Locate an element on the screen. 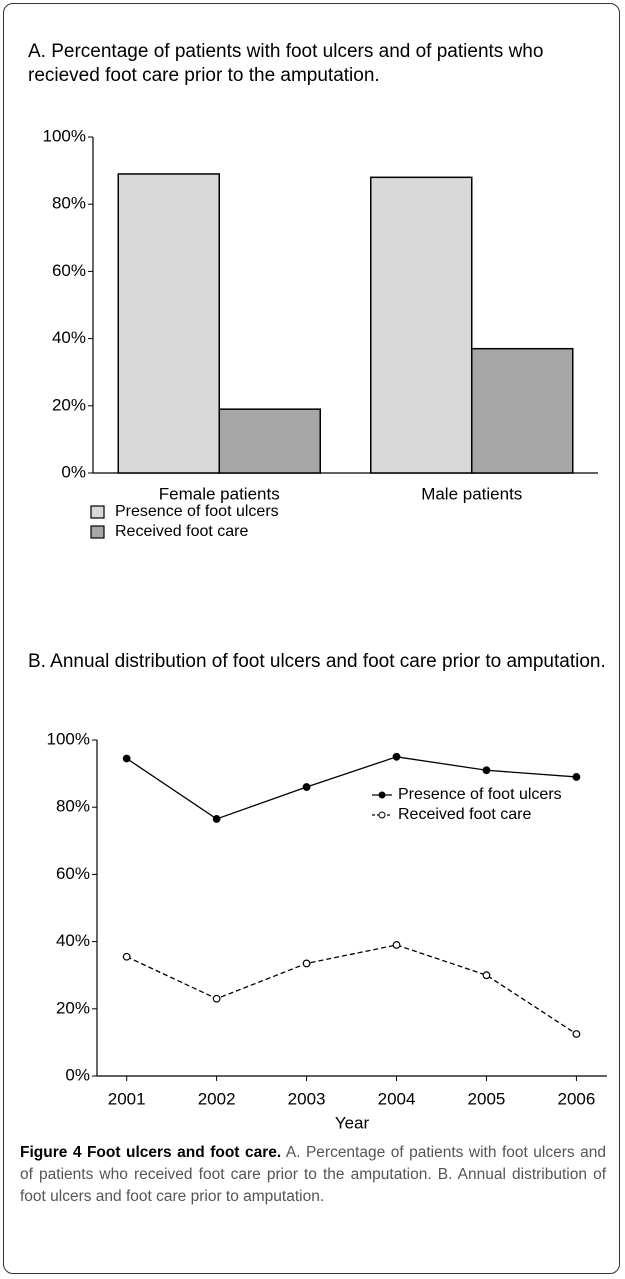 Image resolution: width=625 pixels, height=1279 pixels. x-tick-label: 2006 is located at coordinates (577, 1098).